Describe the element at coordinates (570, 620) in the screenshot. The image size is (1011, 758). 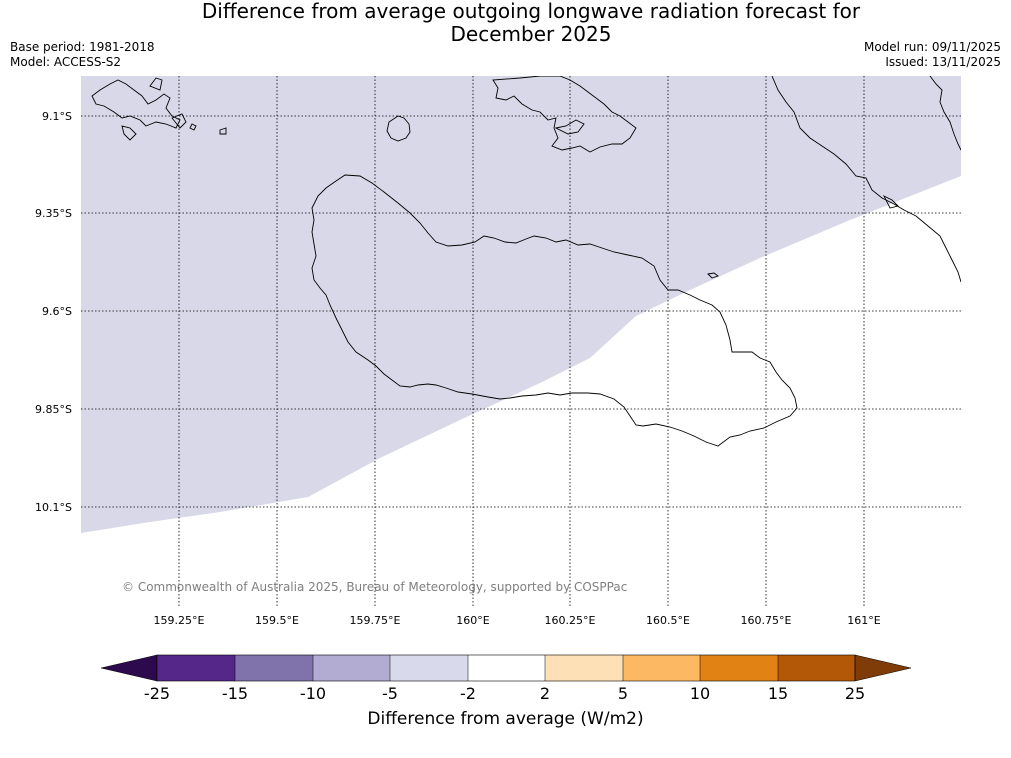
I see `lon-tick-label: 160.25°E` at that location.